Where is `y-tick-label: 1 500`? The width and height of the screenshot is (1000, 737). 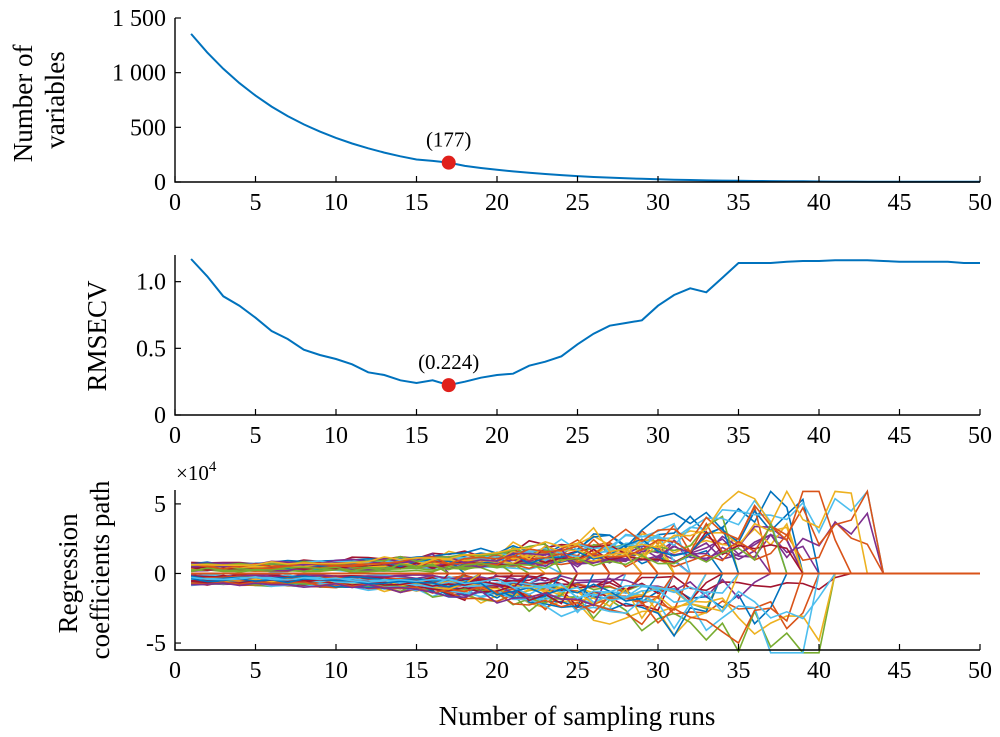
y-tick-label: 1 500 is located at coordinates (139, 19).